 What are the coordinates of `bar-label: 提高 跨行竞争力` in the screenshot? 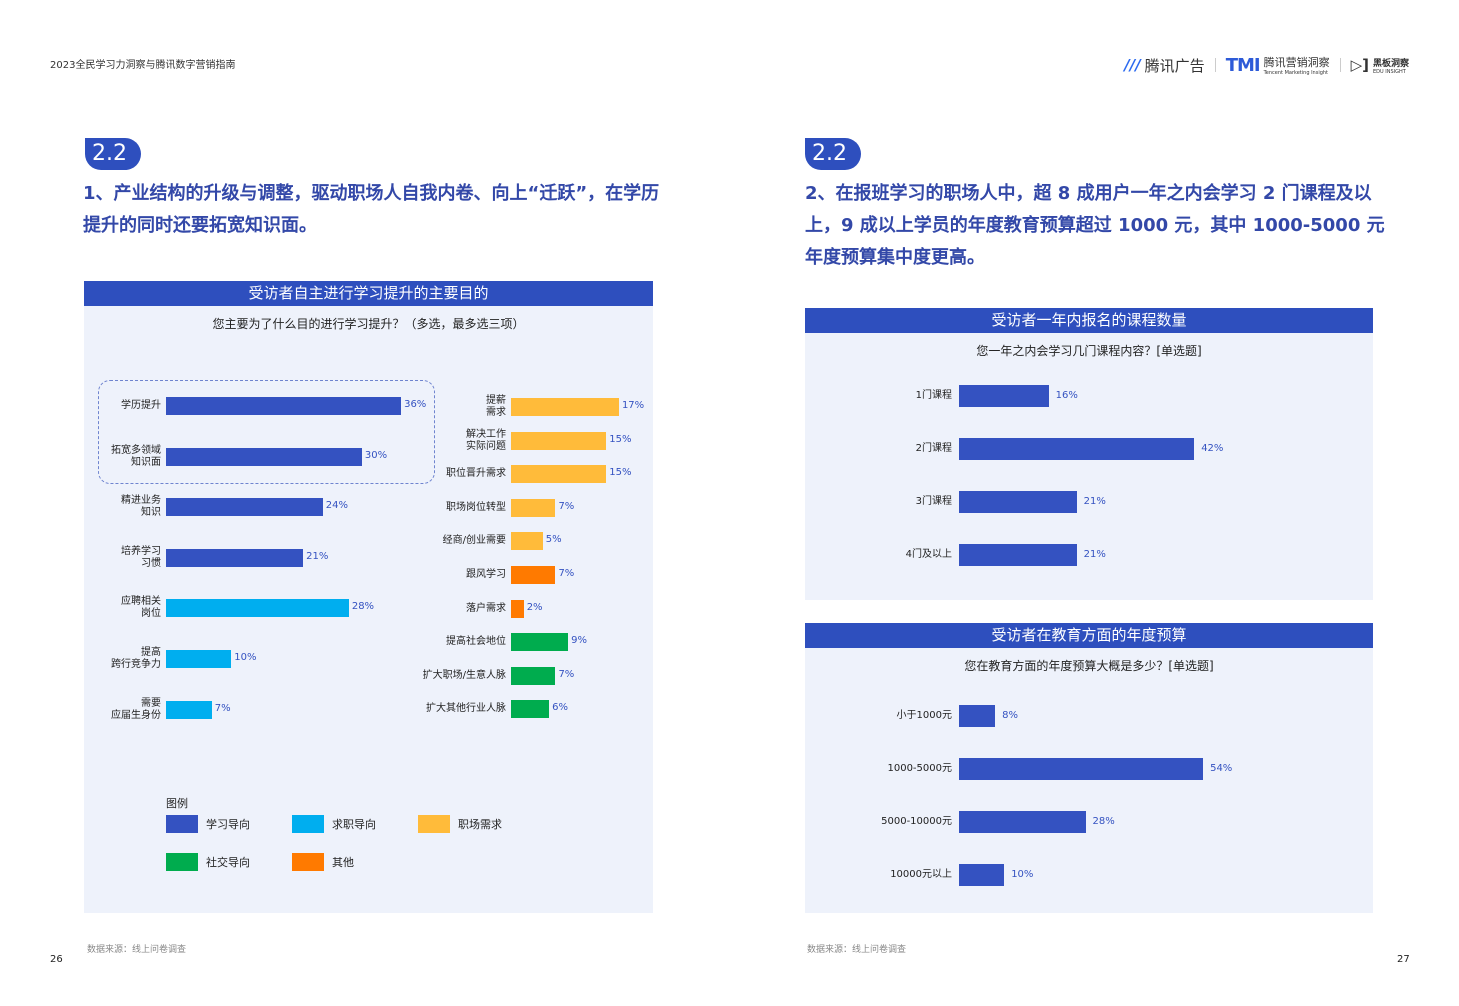 It's located at (136, 658).